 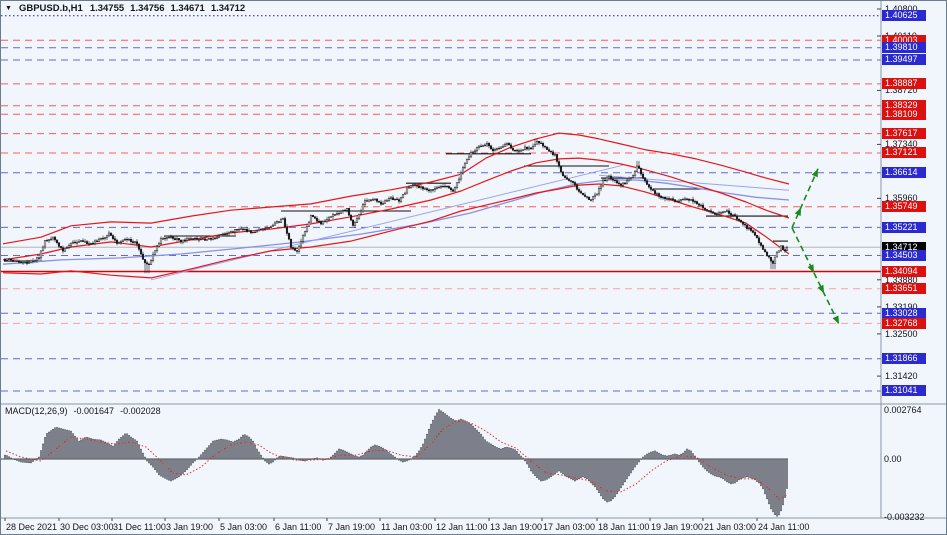 I want to click on price-tick-1.32500: 1.32500, so click(x=901, y=334).